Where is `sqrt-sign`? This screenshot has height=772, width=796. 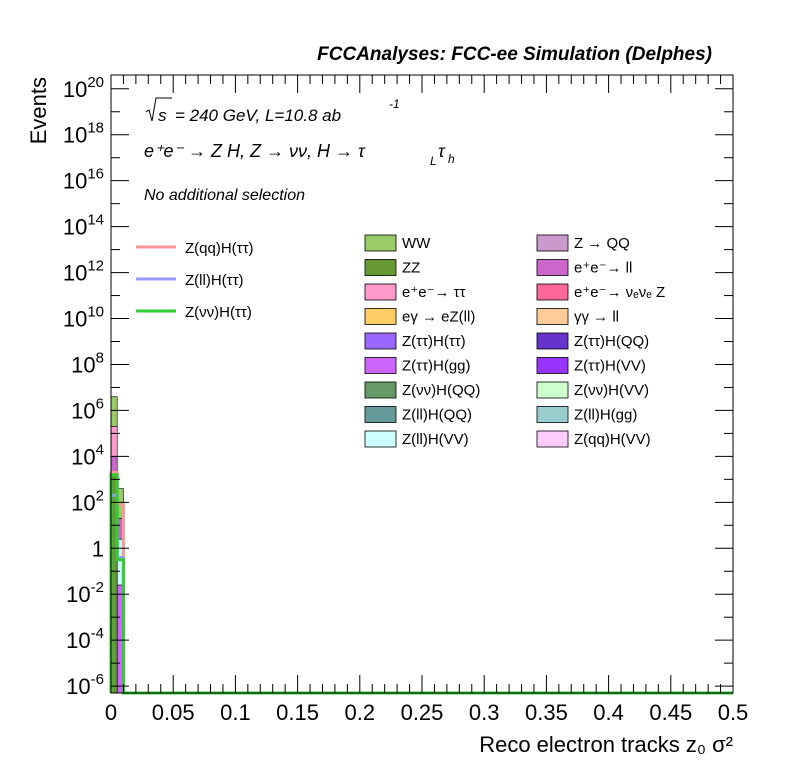 sqrt-sign is located at coordinates (158, 109).